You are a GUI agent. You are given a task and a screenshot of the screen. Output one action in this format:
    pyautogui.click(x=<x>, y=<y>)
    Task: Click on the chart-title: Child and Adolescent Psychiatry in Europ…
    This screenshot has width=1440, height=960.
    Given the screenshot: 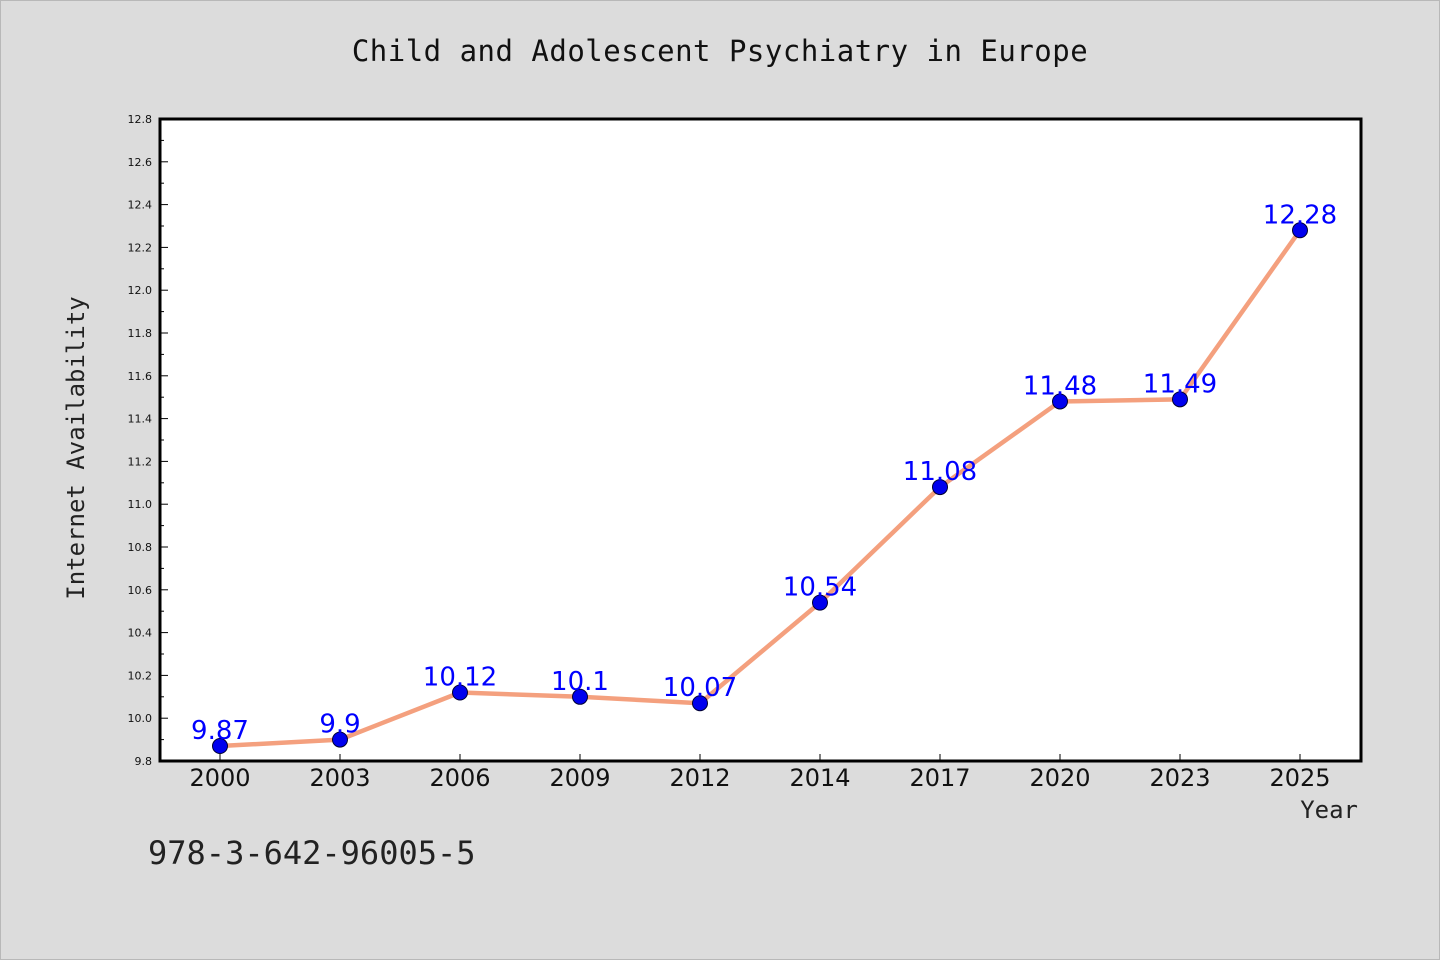 What is the action you would take?
    pyautogui.click(x=720, y=51)
    